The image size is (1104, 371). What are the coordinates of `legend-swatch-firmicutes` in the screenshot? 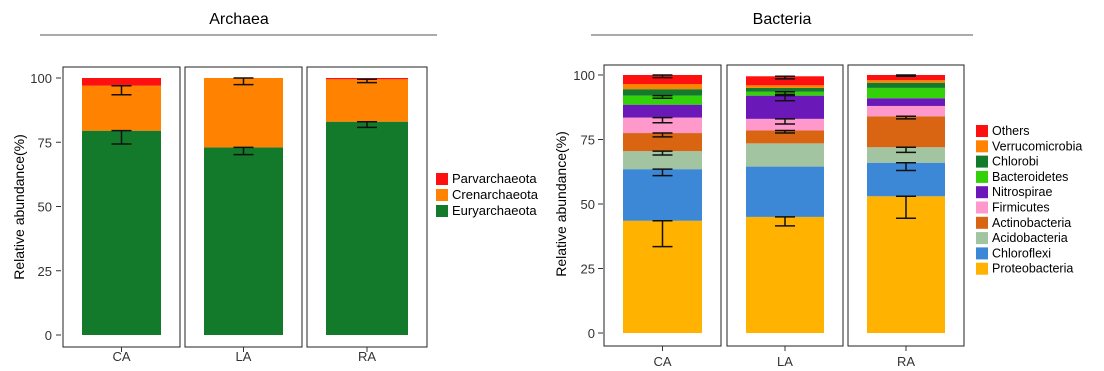 It's located at (982, 207).